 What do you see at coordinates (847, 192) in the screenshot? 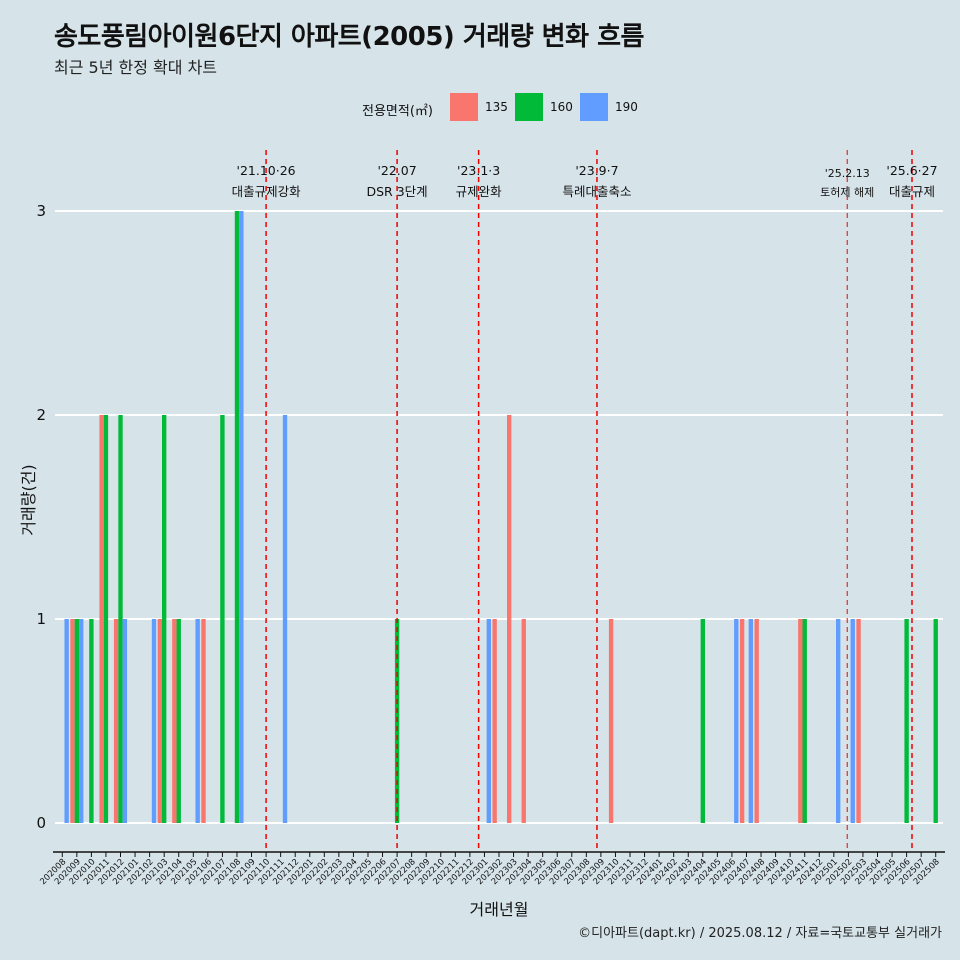
I see `event-label-202502: 토허제 해제` at bounding box center [847, 192].